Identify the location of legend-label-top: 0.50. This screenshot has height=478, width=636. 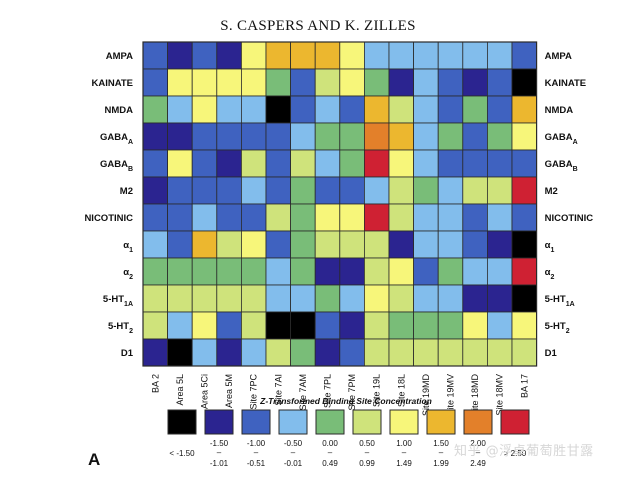
(367, 443).